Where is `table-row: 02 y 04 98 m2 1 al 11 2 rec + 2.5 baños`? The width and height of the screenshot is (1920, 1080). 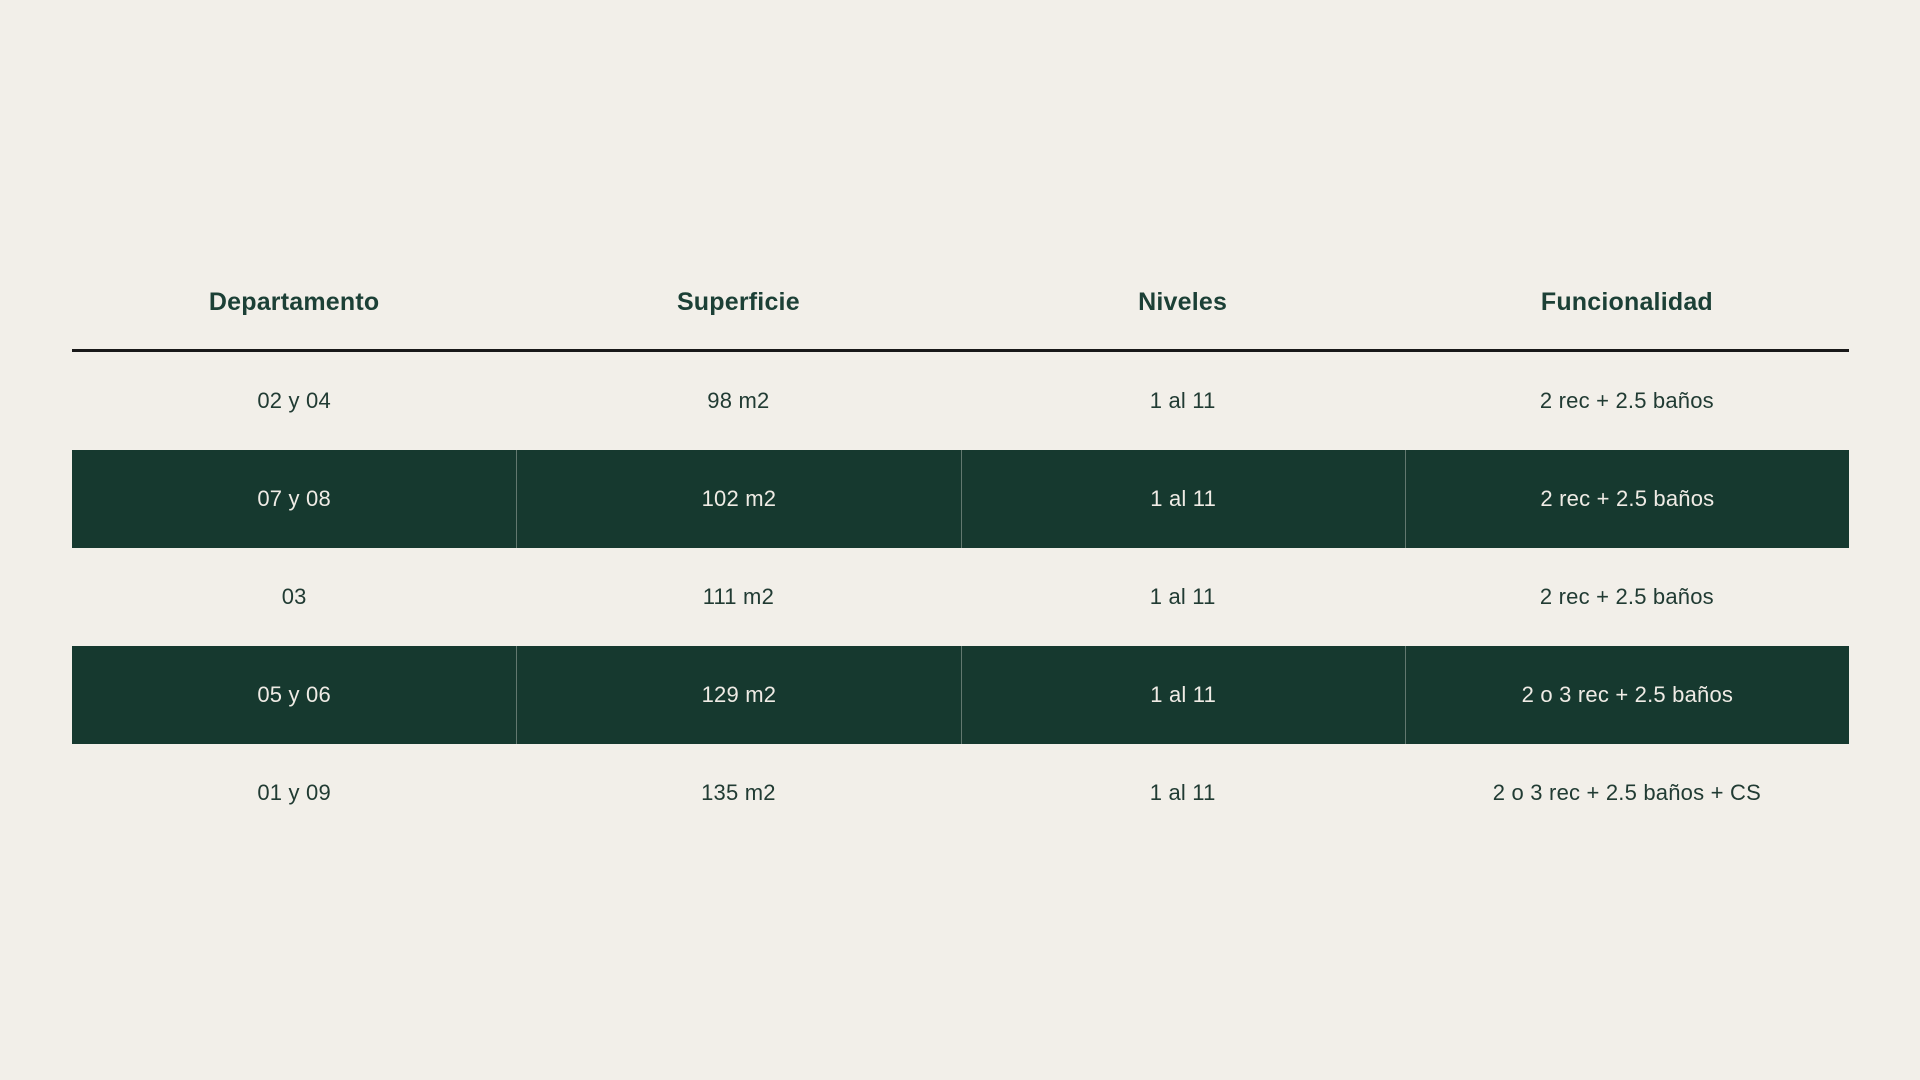 table-row: 02 y 04 98 m2 1 al 11 2 rec + 2.5 baños is located at coordinates (960, 401).